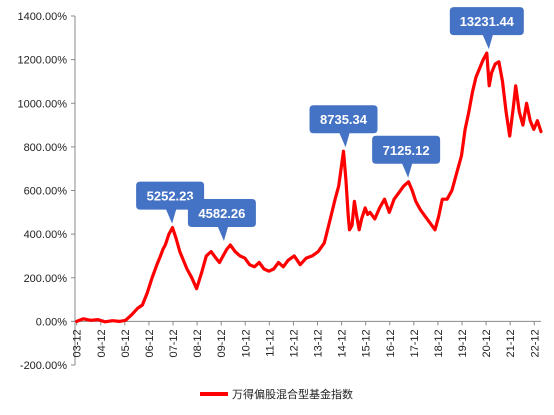  I want to click on x-tick-label: 09-12, so click(222, 343).